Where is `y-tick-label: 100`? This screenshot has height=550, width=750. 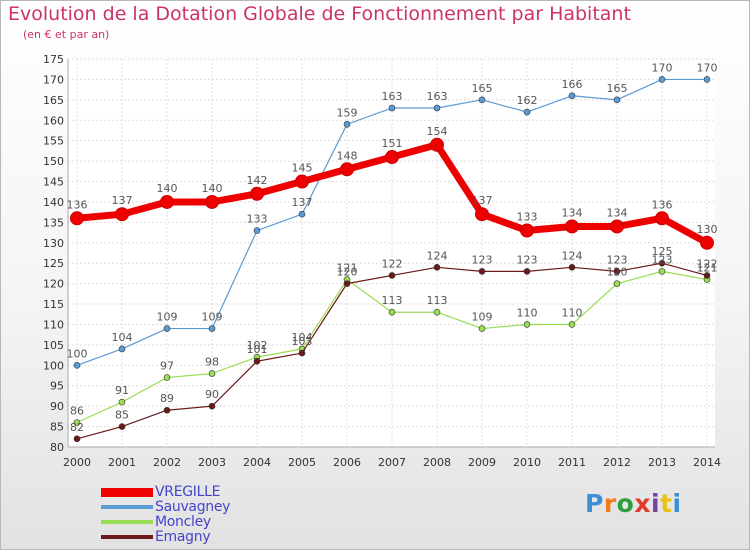 y-tick-label: 100 is located at coordinates (53, 365).